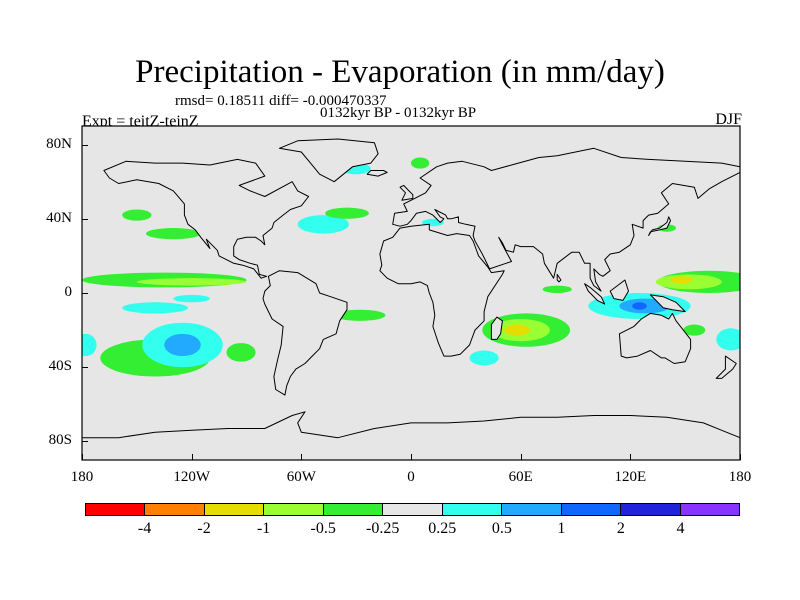 The width and height of the screenshot is (800, 600). What do you see at coordinates (59, 143) in the screenshot?
I see `lat-label: 80N` at bounding box center [59, 143].